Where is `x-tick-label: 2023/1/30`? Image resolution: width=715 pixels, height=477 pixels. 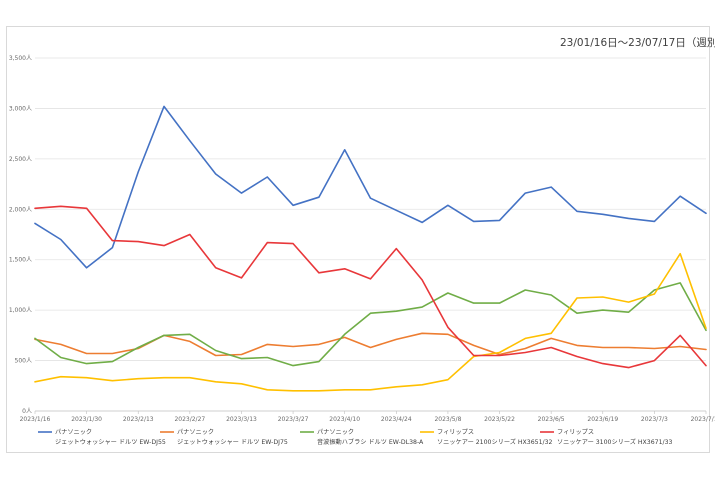 x-tick-label: 2023/1/30 is located at coordinates (86, 419).